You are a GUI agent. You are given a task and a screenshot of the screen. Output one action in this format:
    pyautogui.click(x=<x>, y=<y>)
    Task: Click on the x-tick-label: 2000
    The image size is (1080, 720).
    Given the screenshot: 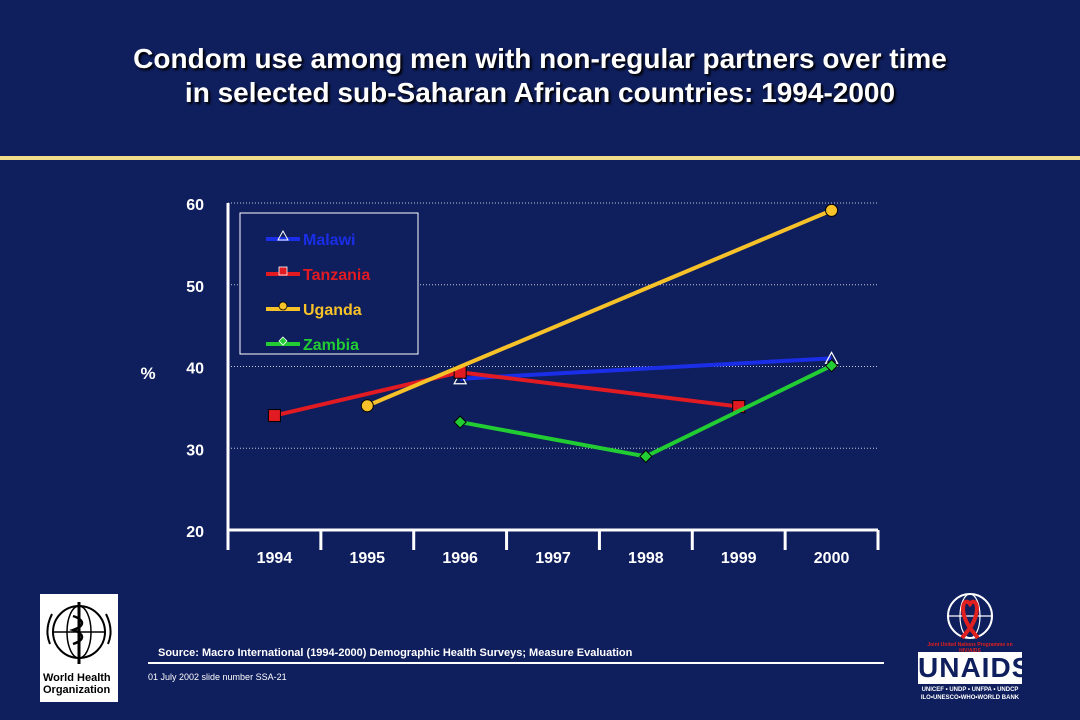 What is the action you would take?
    pyautogui.click(x=832, y=558)
    